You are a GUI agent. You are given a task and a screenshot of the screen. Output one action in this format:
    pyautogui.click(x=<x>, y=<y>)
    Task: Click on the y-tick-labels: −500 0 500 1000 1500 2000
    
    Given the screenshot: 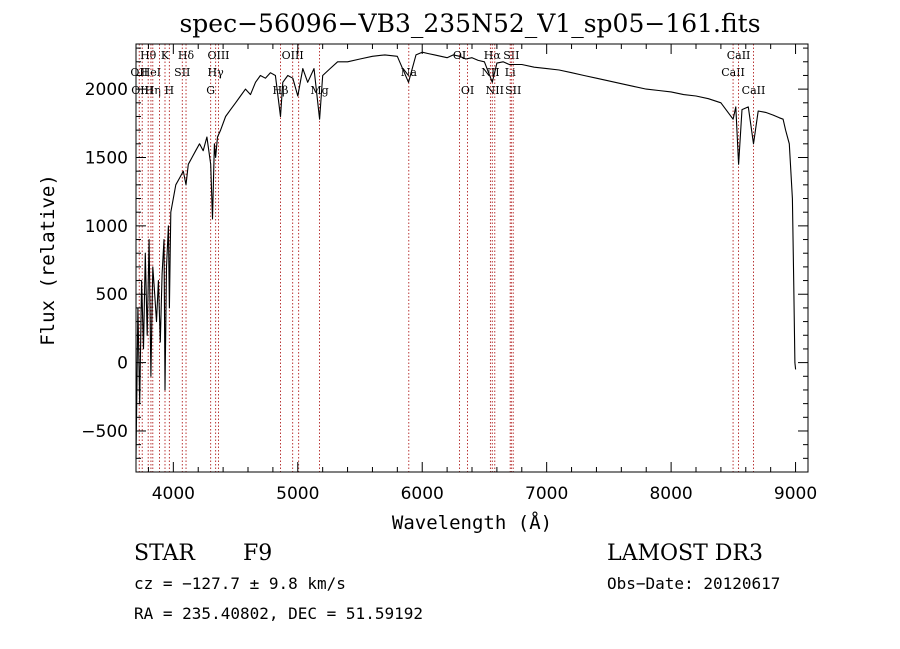 What is the action you would take?
    pyautogui.click(x=104, y=261)
    